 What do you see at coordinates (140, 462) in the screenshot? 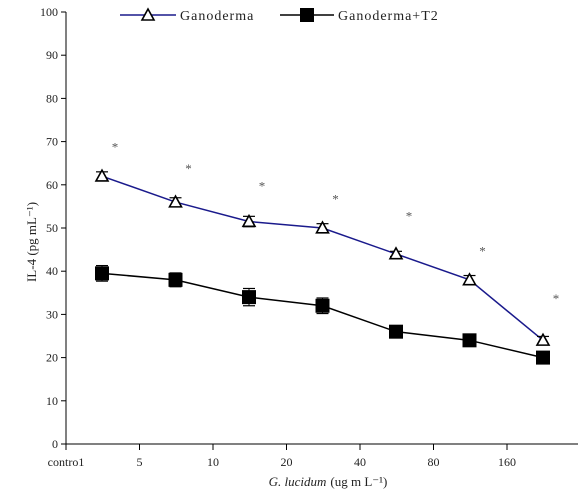
I see `x-tick-label: 5` at bounding box center [140, 462].